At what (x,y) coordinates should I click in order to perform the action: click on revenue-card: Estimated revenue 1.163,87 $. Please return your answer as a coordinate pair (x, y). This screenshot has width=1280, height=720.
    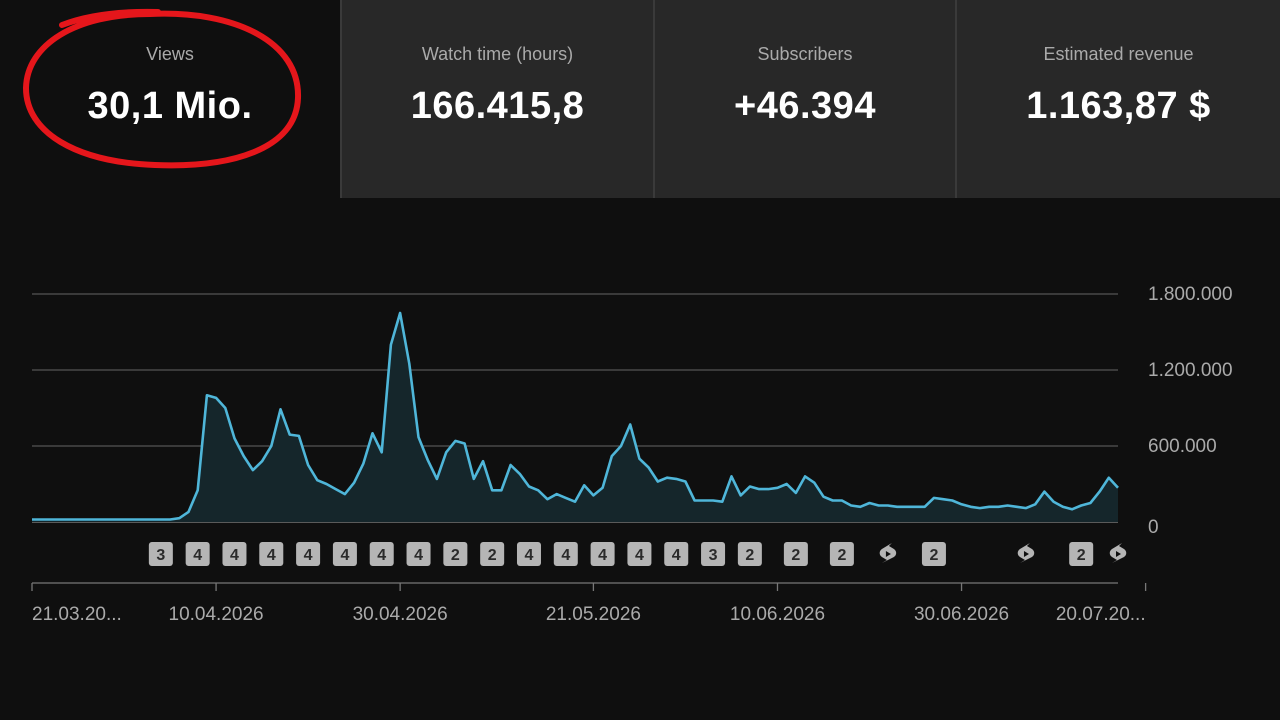
    Looking at the image, I should click on (1118, 99).